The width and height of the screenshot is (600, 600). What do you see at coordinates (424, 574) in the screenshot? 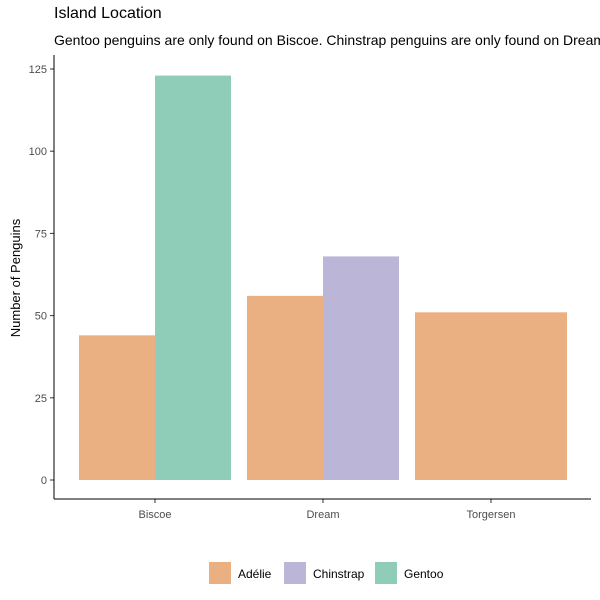
I see `legend-label: Gentoo` at bounding box center [424, 574].